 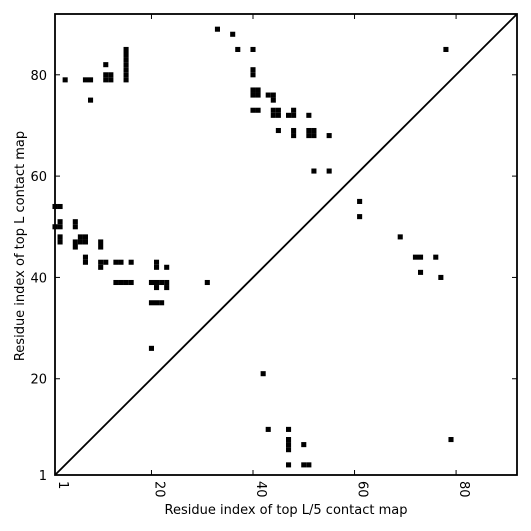 I want to click on x-tick-label: 20, so click(x=158, y=489).